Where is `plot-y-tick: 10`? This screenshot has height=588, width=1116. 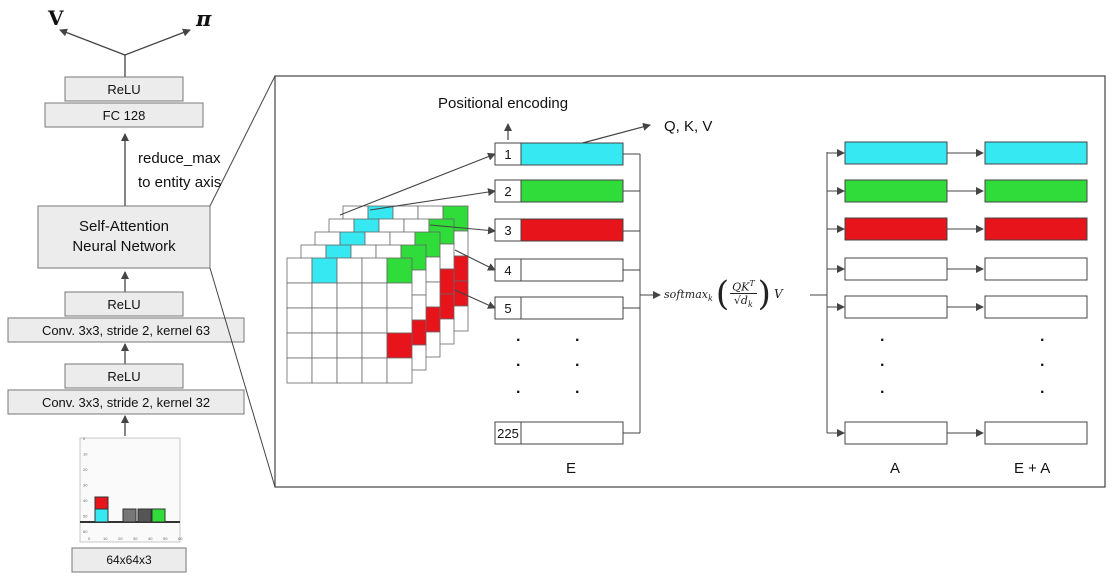
plot-y-tick: 10 is located at coordinates (85, 454).